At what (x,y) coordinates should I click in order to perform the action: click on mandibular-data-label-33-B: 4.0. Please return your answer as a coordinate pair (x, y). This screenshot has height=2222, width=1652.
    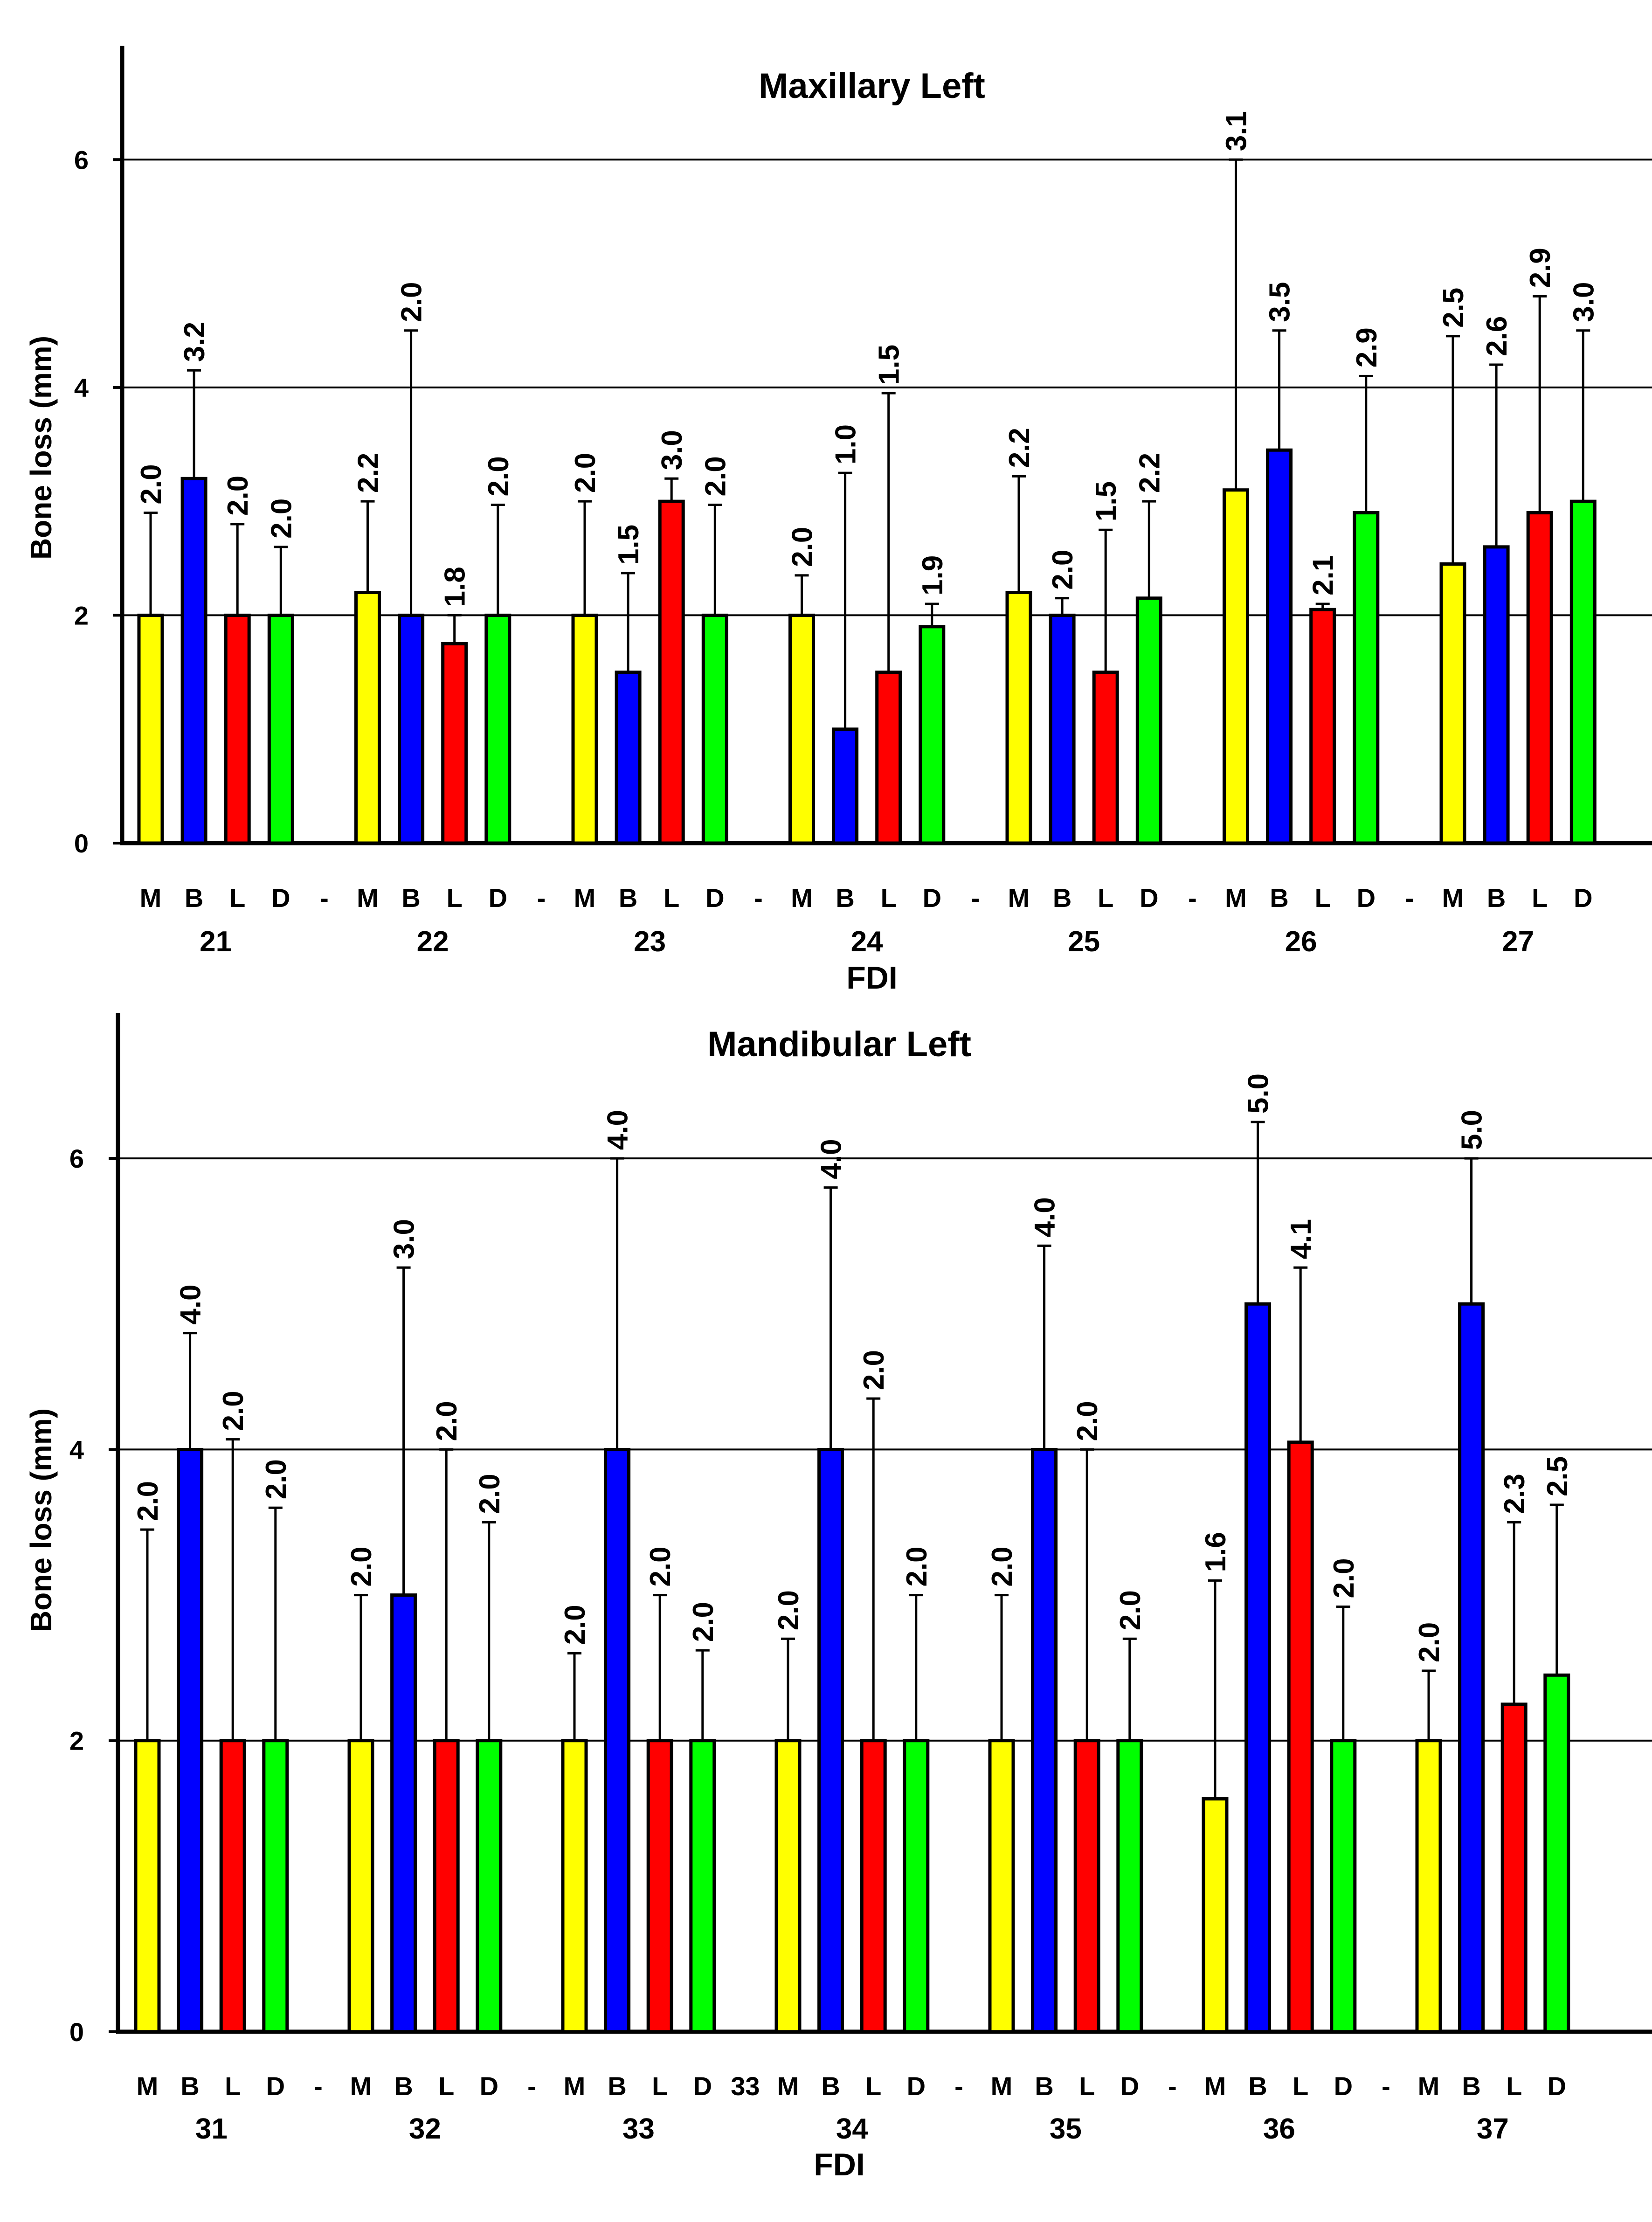
    Looking at the image, I should click on (618, 1130).